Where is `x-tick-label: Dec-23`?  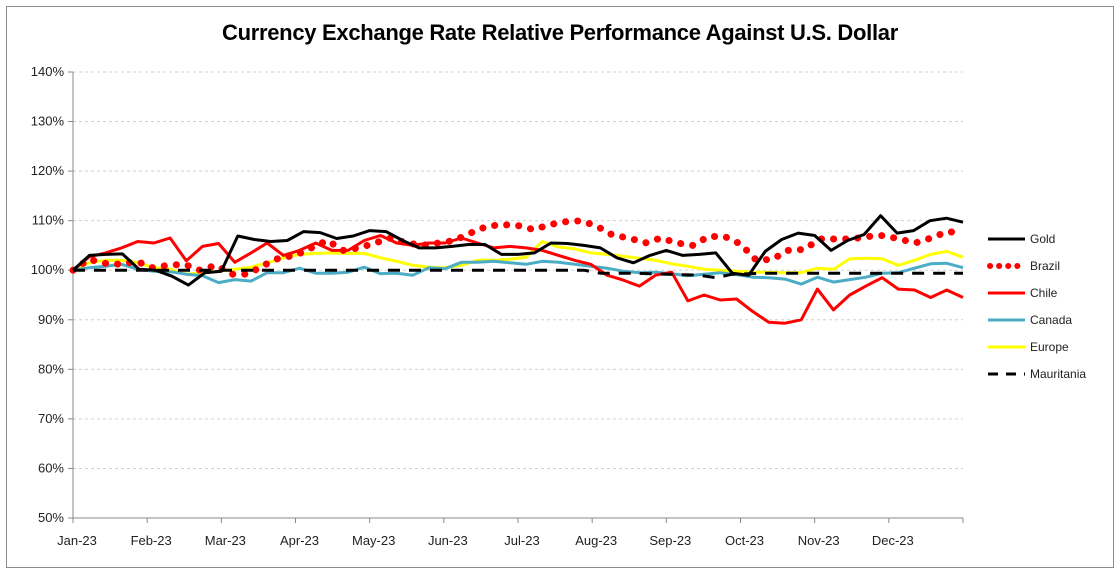 x-tick-label: Dec-23 is located at coordinates (893, 540).